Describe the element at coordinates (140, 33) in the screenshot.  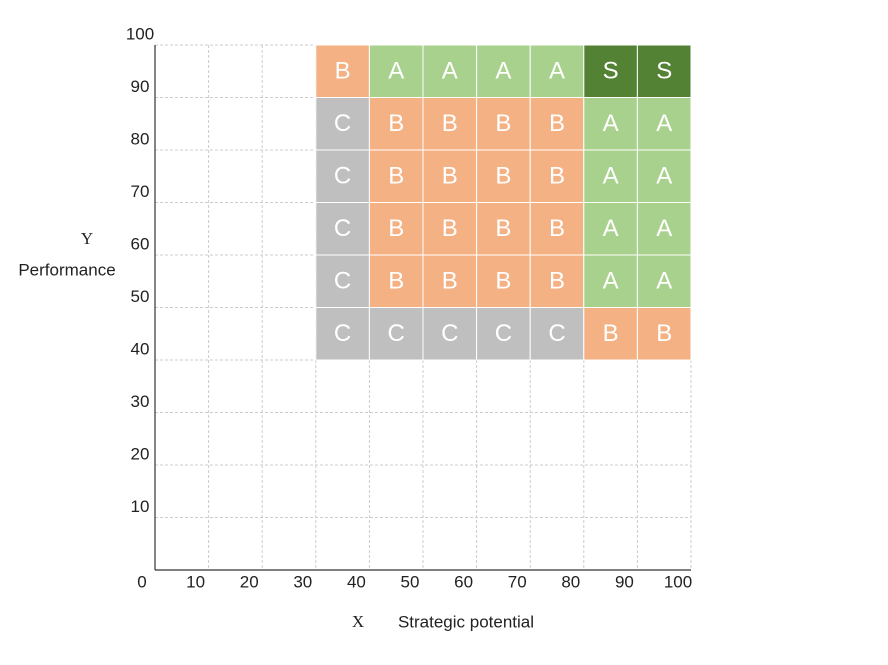
I see `y-tick-label: 100` at that location.